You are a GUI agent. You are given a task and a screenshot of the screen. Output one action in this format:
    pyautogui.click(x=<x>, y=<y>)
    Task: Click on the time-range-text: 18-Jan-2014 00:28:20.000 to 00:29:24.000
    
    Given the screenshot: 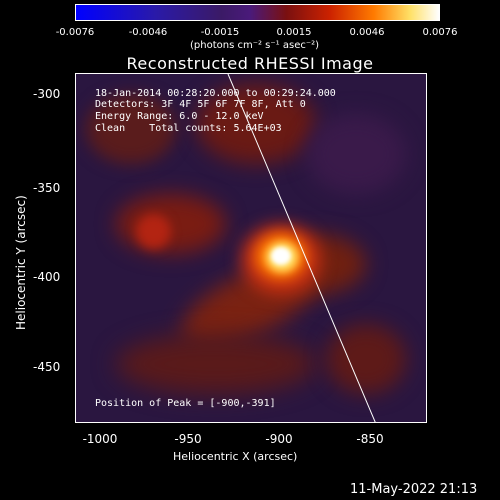 What is the action you would take?
    pyautogui.click(x=215, y=93)
    